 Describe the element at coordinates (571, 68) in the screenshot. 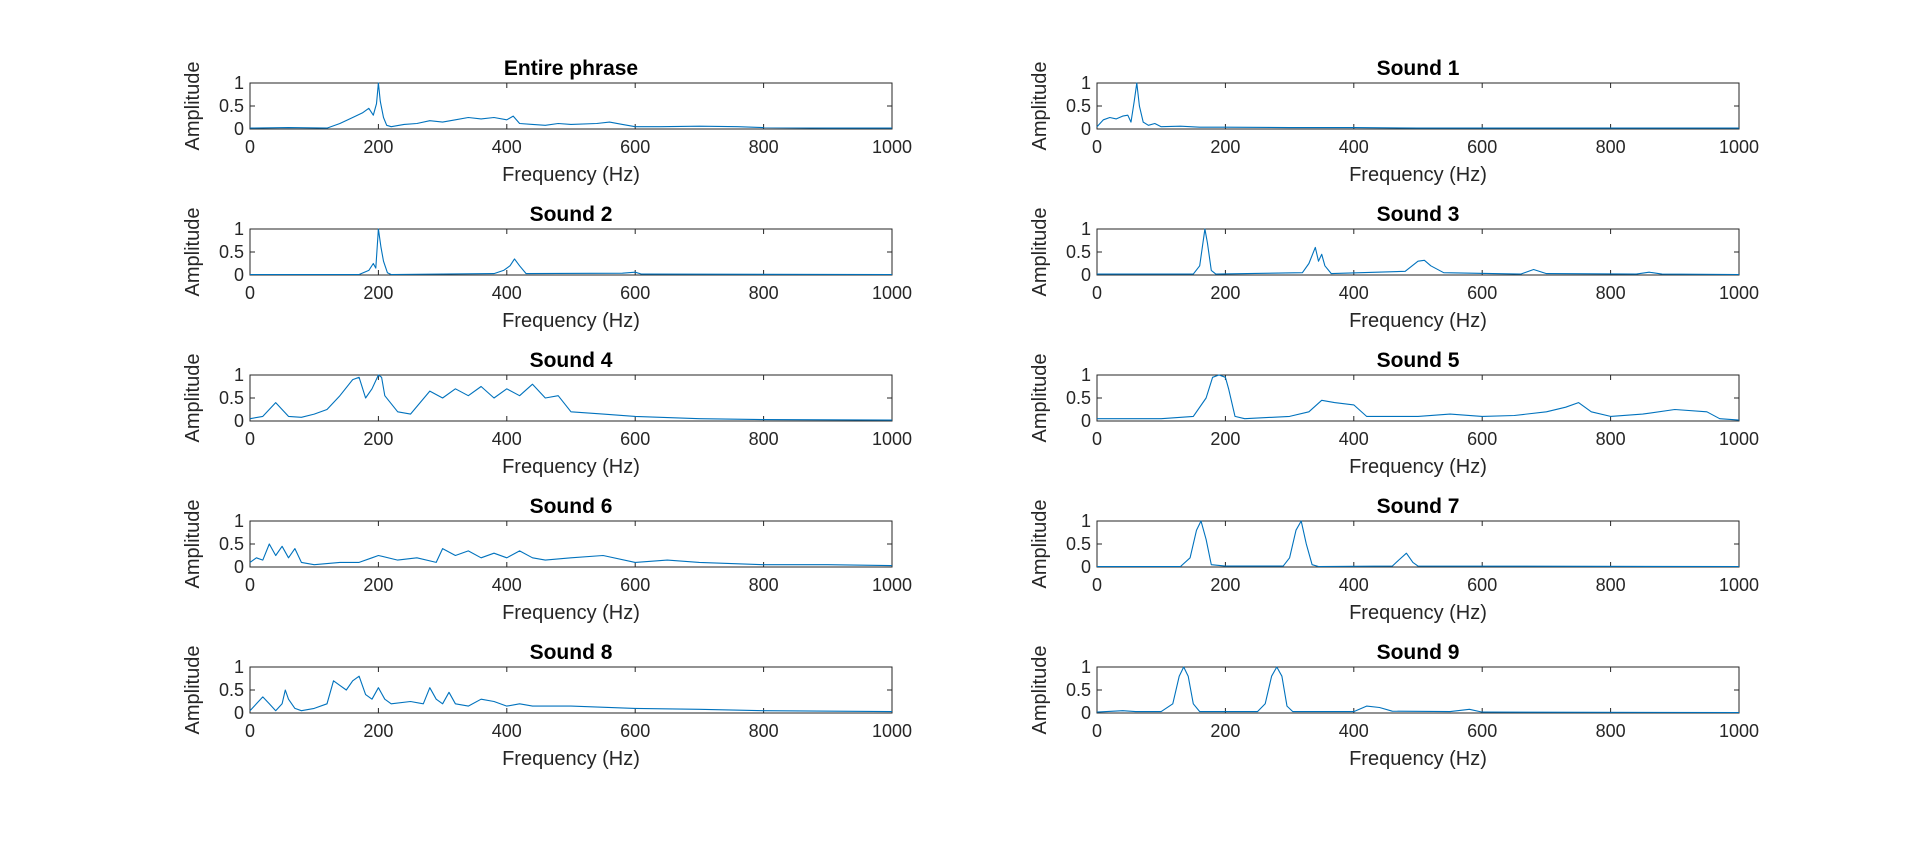

I see `panel-title: Entire phrase` at that location.